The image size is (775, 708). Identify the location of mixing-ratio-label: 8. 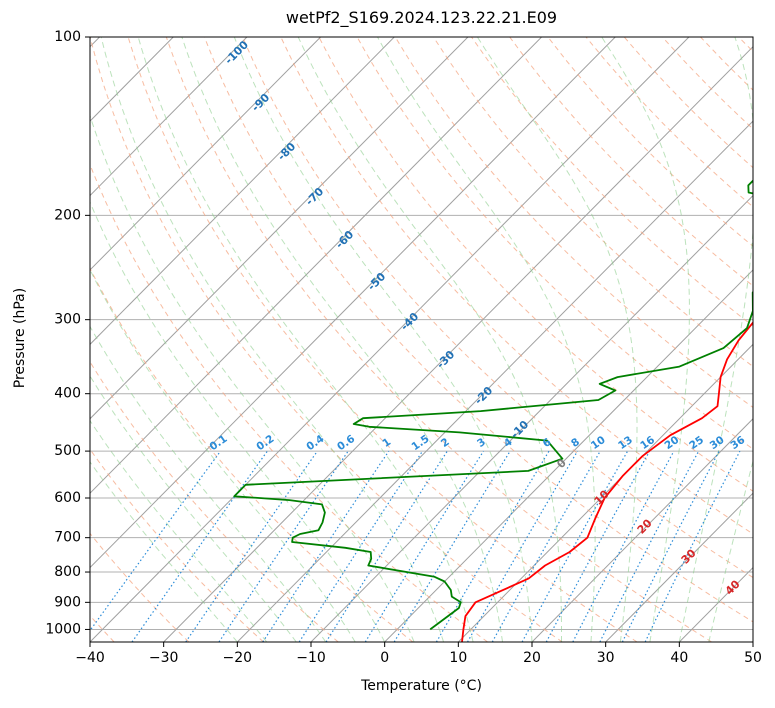
(575, 443).